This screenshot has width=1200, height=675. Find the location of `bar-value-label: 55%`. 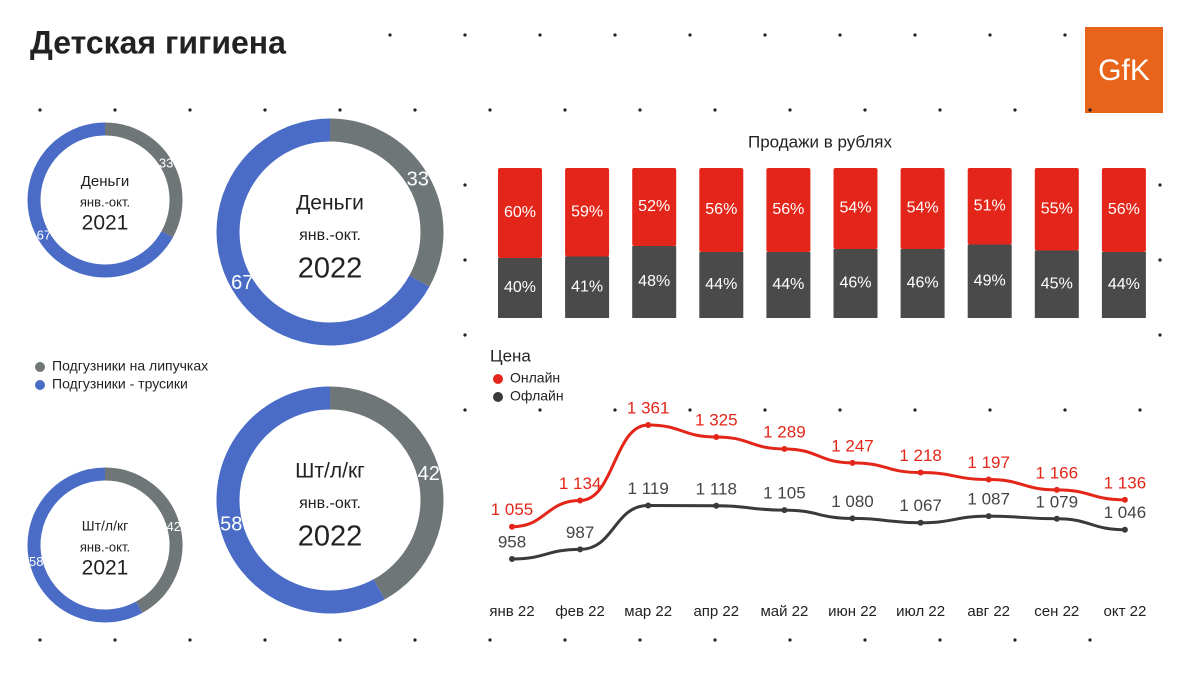

bar-value-label: 55% is located at coordinates (1057, 208).